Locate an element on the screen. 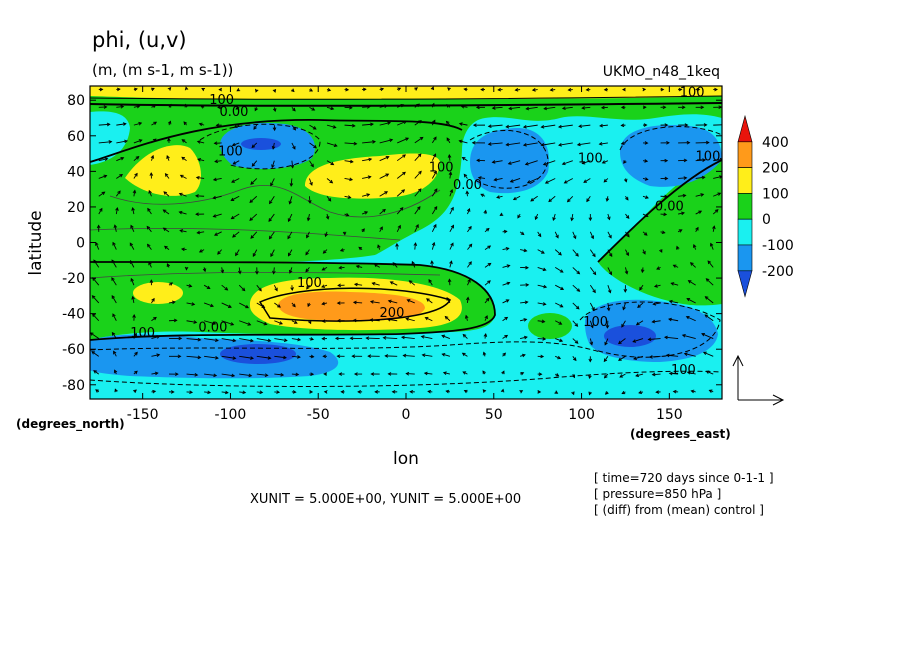 The image size is (904, 654). y-axis-title: latitude is located at coordinates (36, 242).